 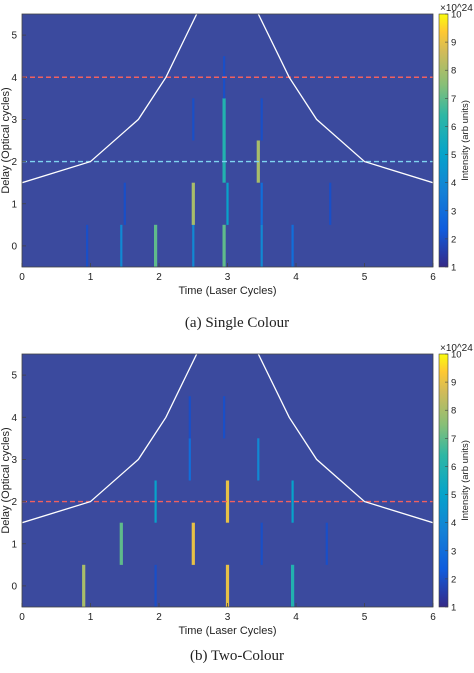 I want to click on caption-two-colour: (b) Two-Colour, so click(x=237, y=656).